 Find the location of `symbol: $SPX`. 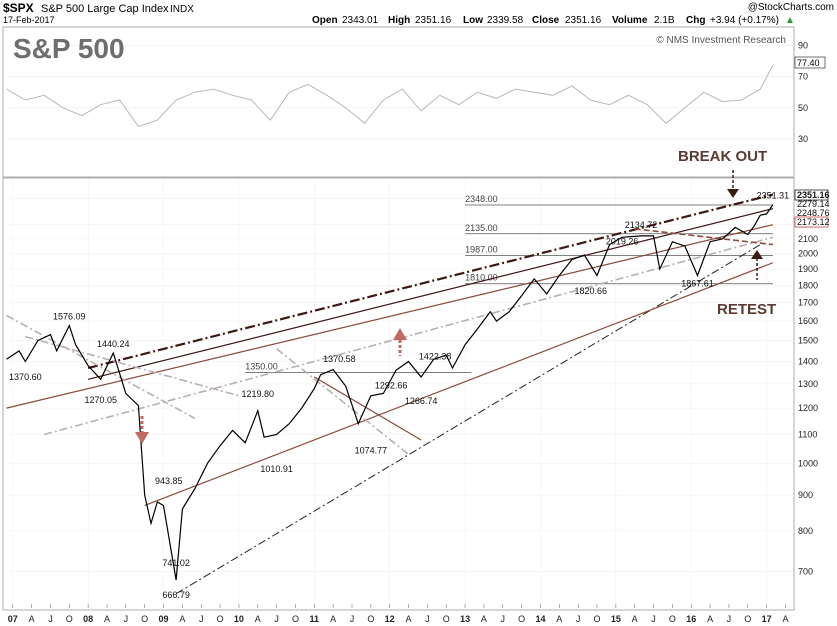

symbol: $SPX is located at coordinates (18, 8).